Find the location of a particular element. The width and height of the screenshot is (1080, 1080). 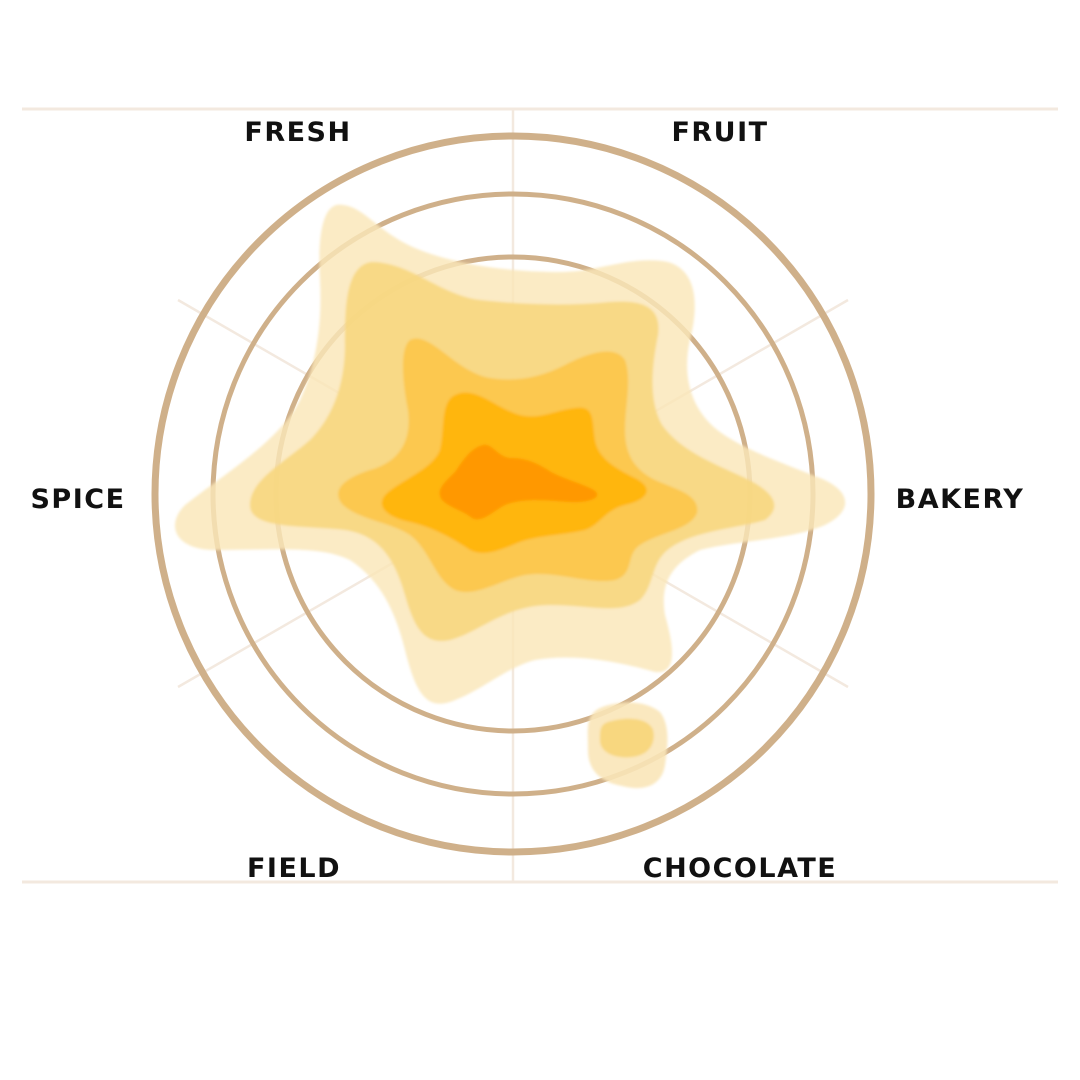

label-chocolate: CHOCOLATE is located at coordinates (740, 868).